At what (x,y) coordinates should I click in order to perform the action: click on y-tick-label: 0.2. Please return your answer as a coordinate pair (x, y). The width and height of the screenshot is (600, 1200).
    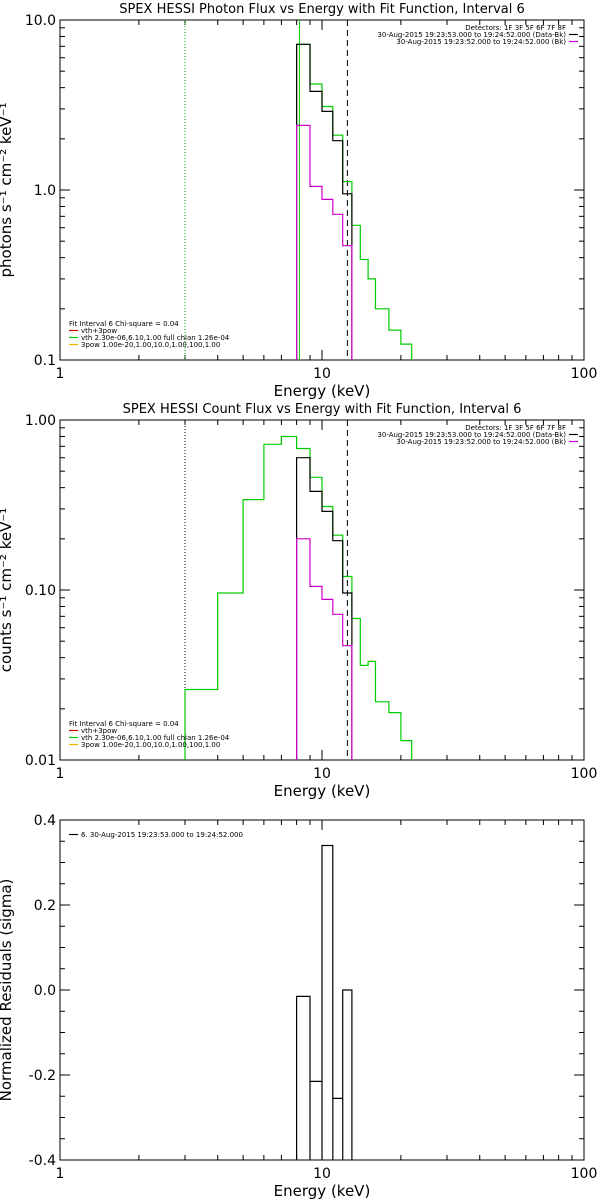
    Looking at the image, I should click on (45, 906).